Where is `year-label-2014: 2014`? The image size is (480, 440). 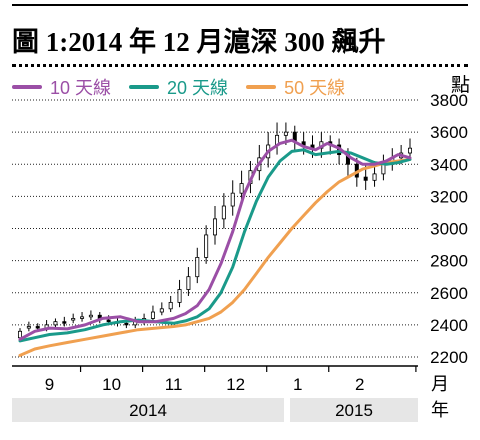
year-label-2014: 2014 is located at coordinates (148, 410).